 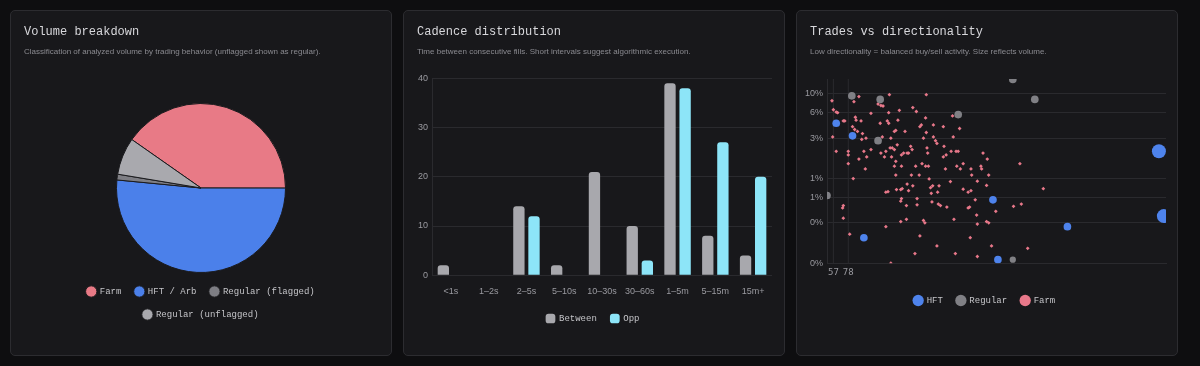 What do you see at coordinates (602, 291) in the screenshot?
I see `x-tick-label: 10–30s` at bounding box center [602, 291].